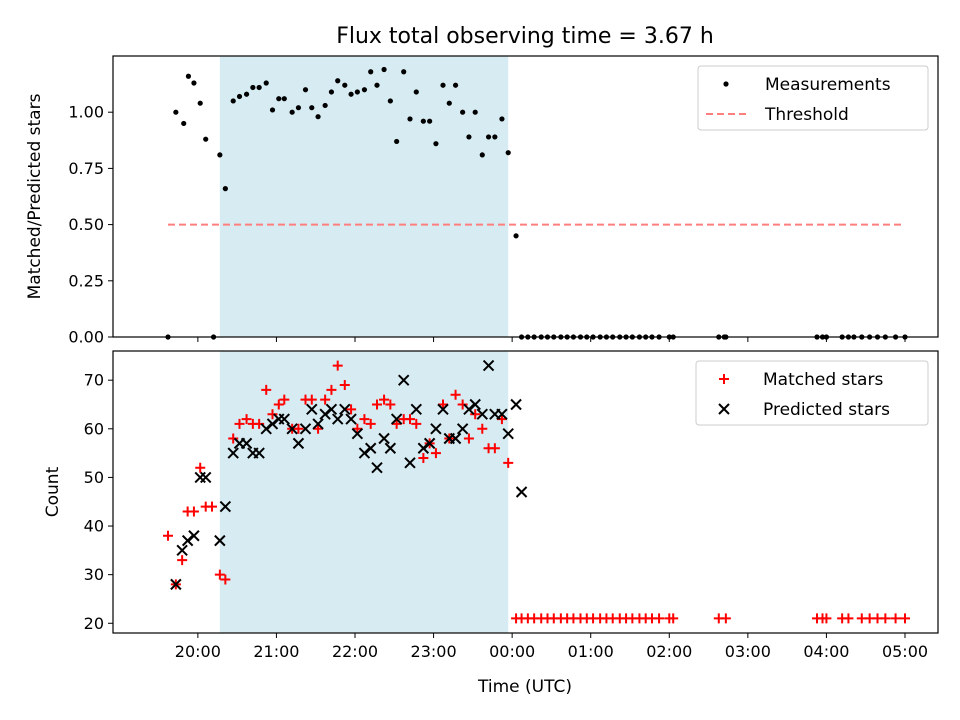 This screenshot has width=960, height=720. Describe the element at coordinates (94, 380) in the screenshot. I see `y-tick-label: 70` at that location.